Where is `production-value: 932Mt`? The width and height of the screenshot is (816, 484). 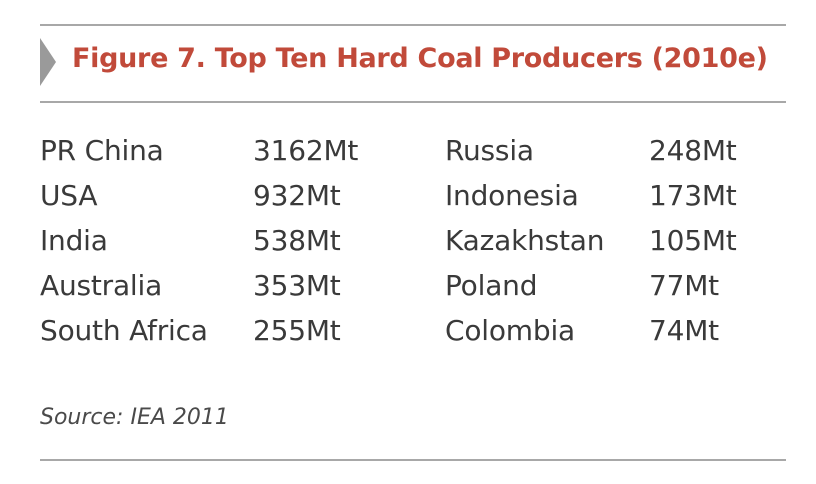
production-value: 932Mt is located at coordinates (297, 195).